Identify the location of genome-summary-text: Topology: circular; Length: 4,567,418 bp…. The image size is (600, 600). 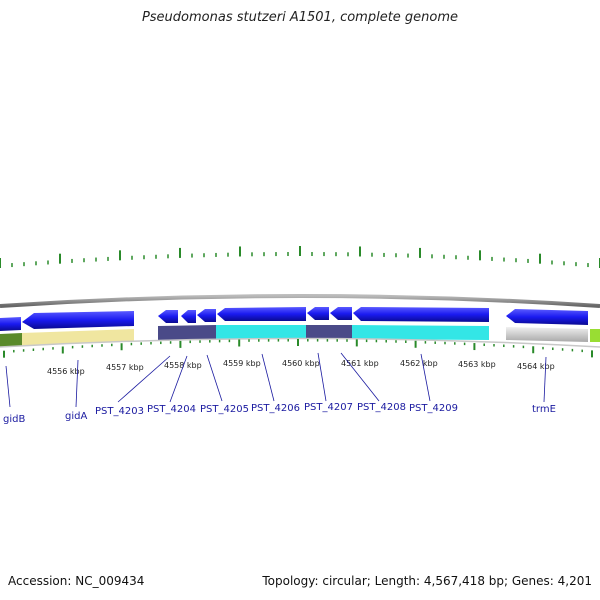
(427, 581).